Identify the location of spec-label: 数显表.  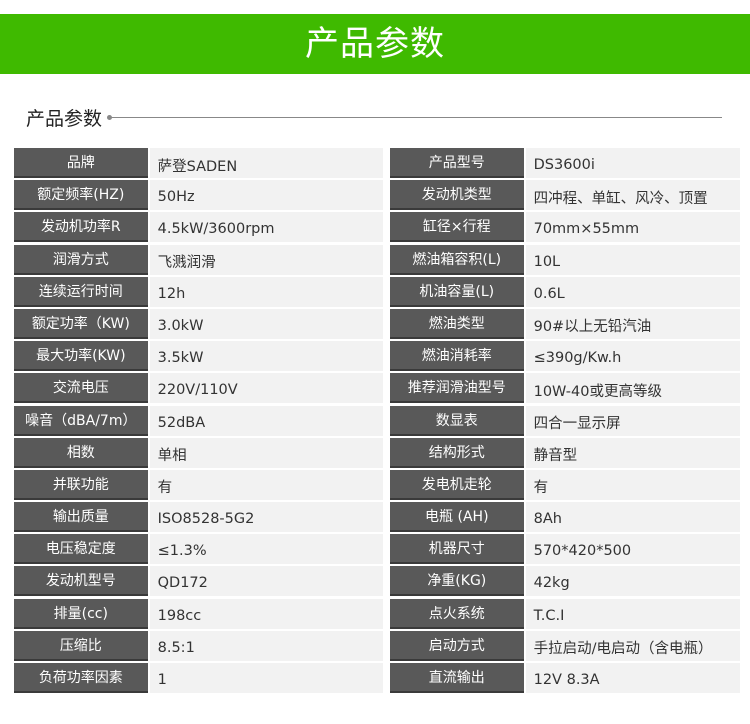
(456, 420).